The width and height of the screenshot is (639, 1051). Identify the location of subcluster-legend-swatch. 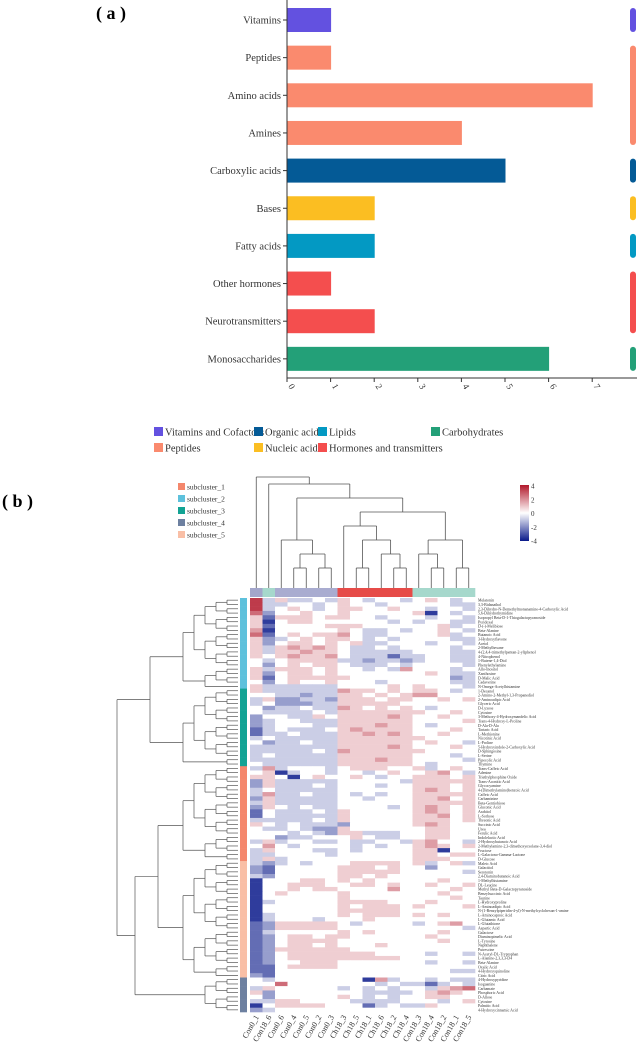
(181, 522).